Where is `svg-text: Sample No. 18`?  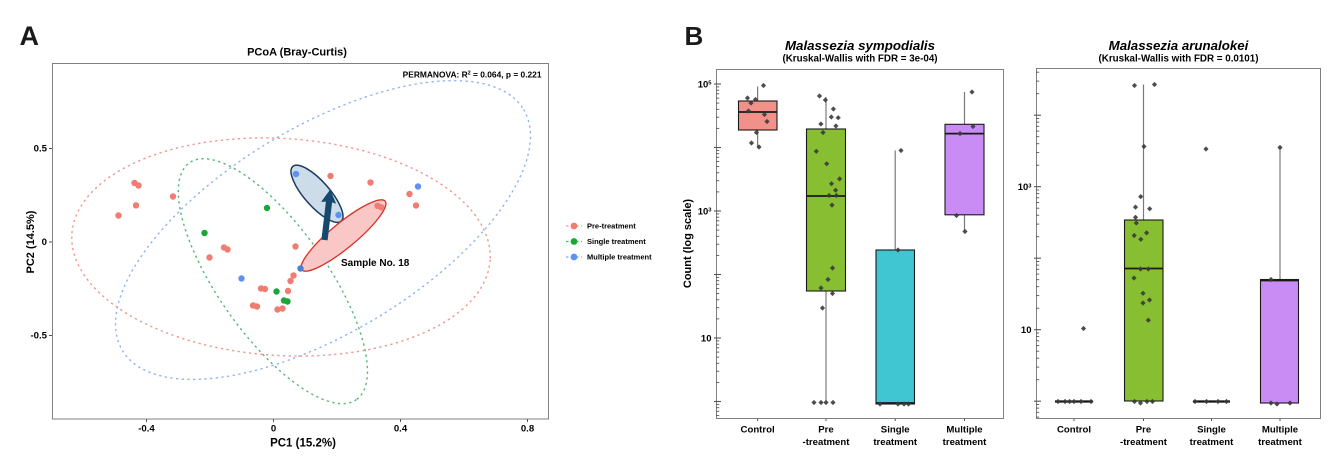 svg-text: Sample No. 18 is located at coordinates (375, 263).